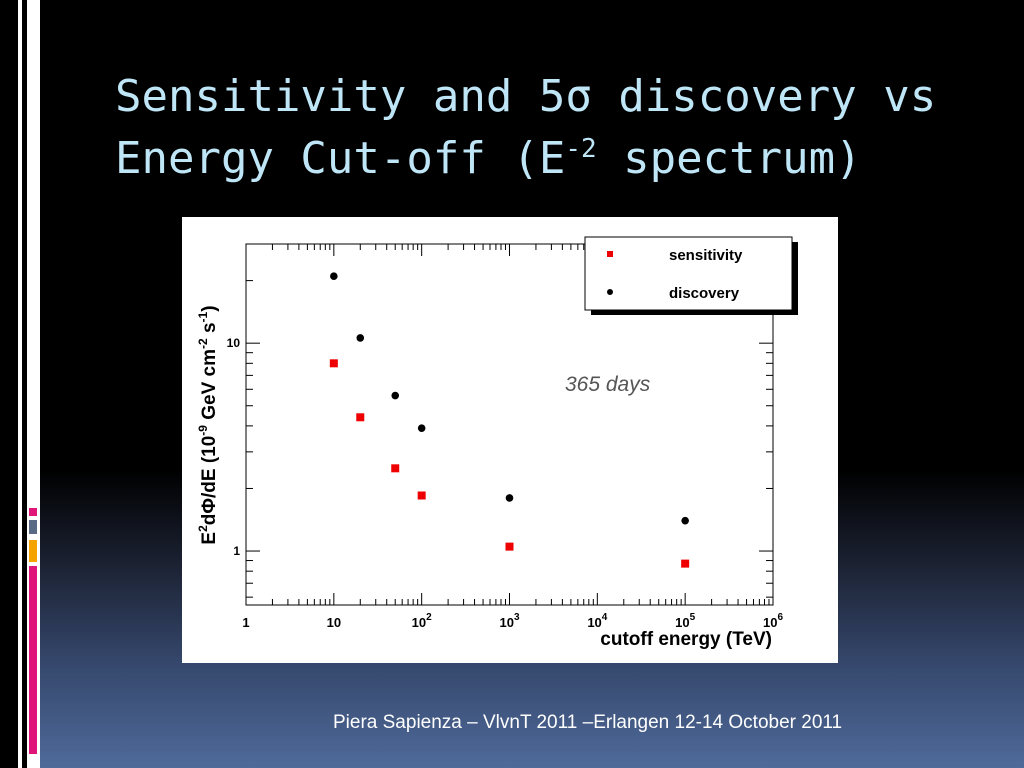  I want to click on title-line-2: Energy Cut-off (E-2 spectrum), so click(488, 158).